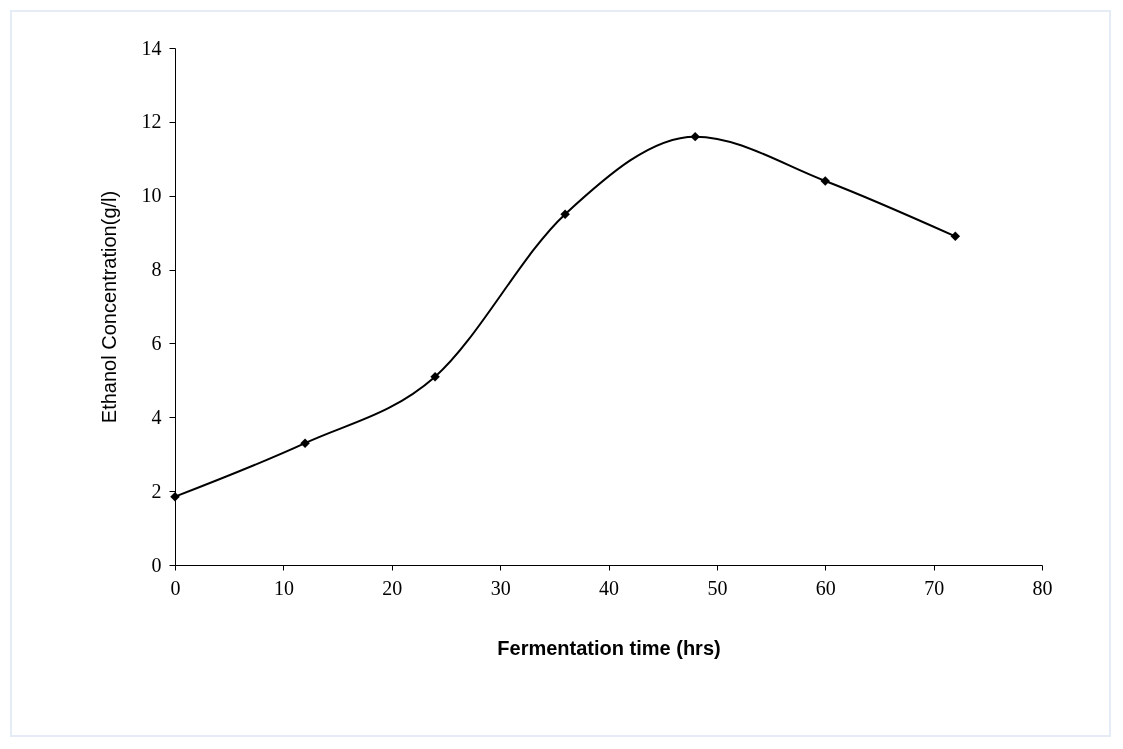 This screenshot has height=749, width=1123. I want to click on x-tick-label: 60, so click(825, 587).